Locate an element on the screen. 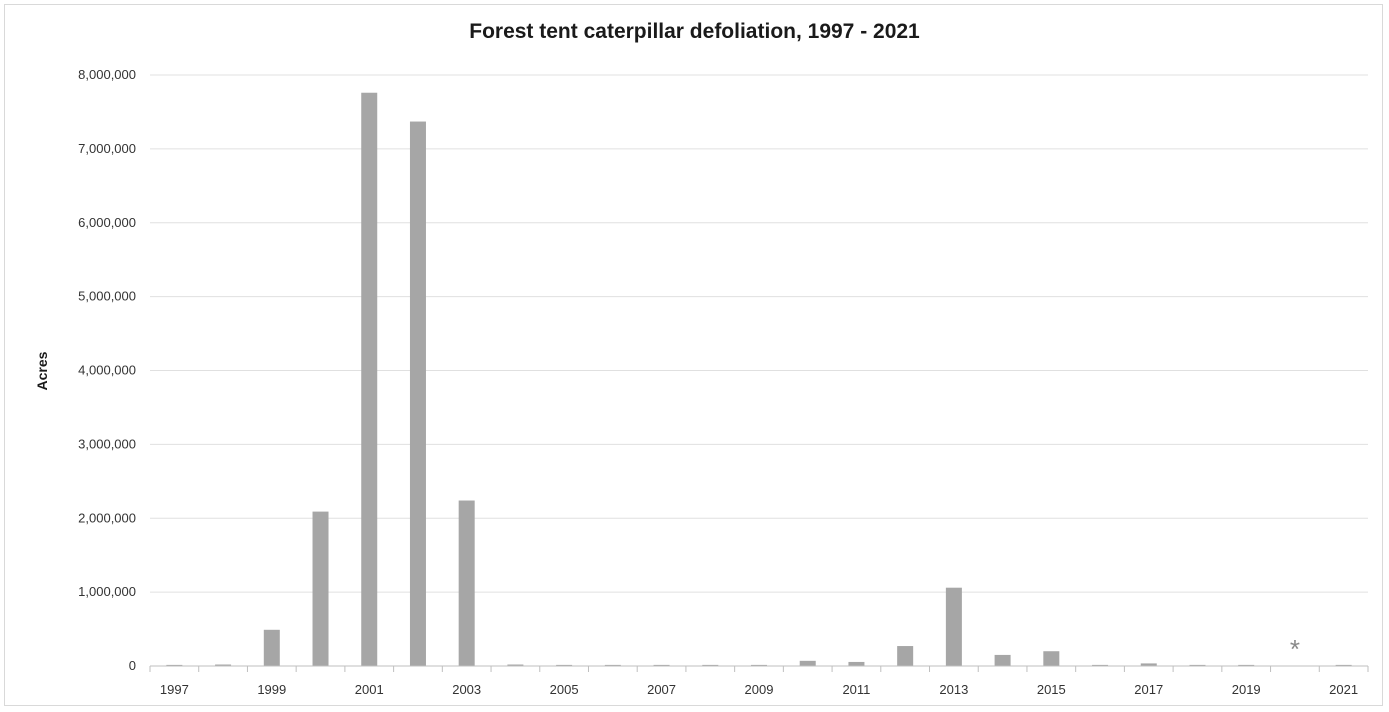 This screenshot has width=1389, height=712. bar-1998 is located at coordinates (223, 665).